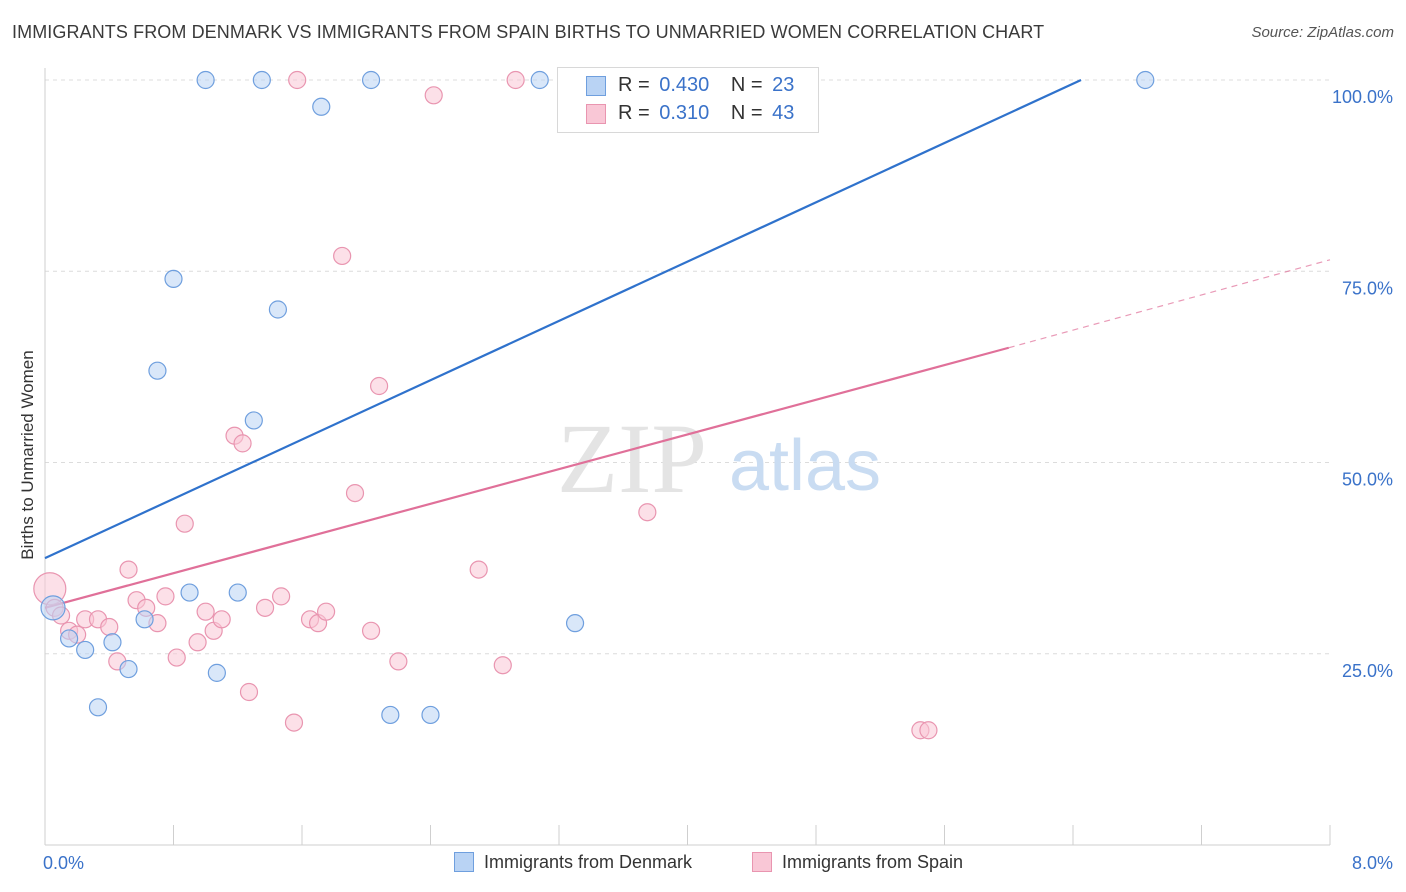 The width and height of the screenshot is (1406, 892). I want to click on y-tick-label: 75.0%, so click(1367, 288).